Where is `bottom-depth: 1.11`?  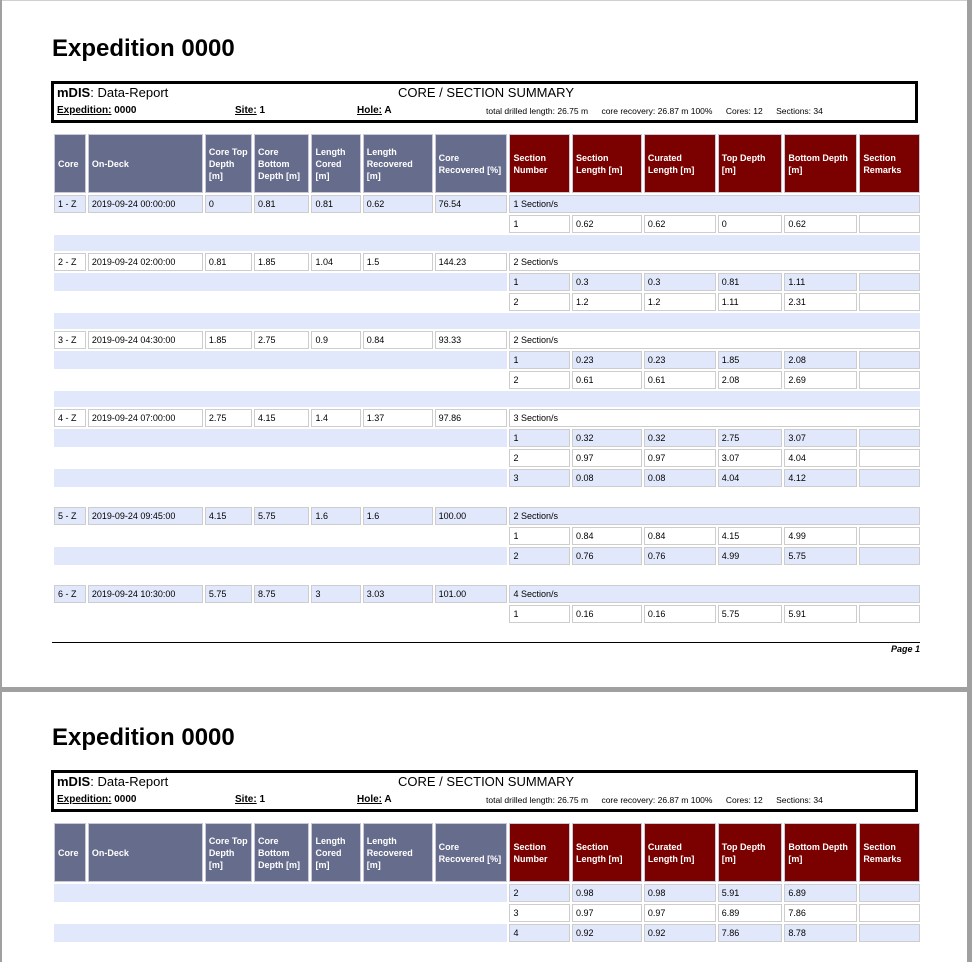
bottom-depth: 1.11 is located at coordinates (821, 282).